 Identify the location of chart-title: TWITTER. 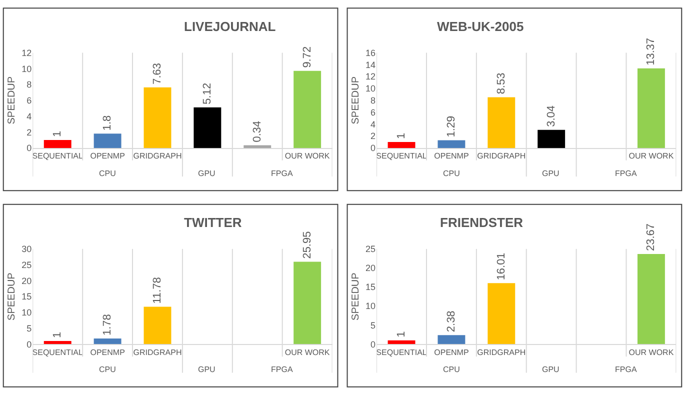
(213, 222).